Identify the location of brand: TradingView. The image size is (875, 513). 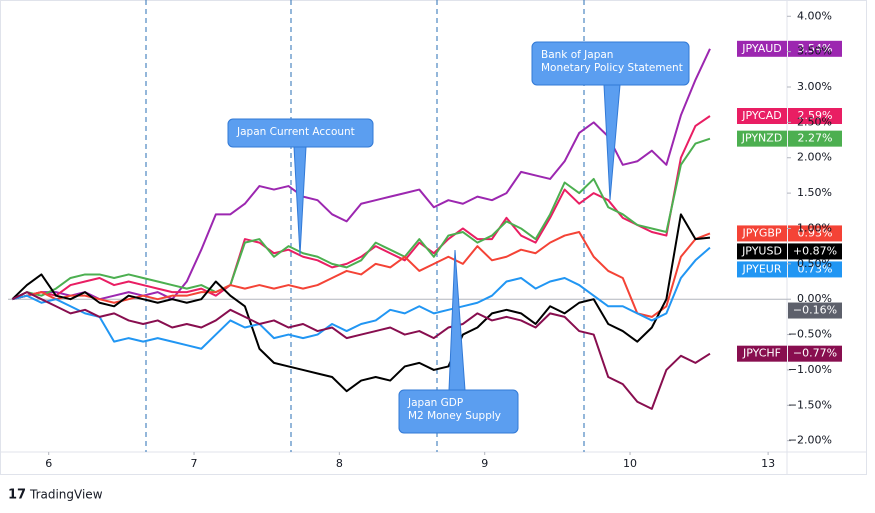
(66, 495).